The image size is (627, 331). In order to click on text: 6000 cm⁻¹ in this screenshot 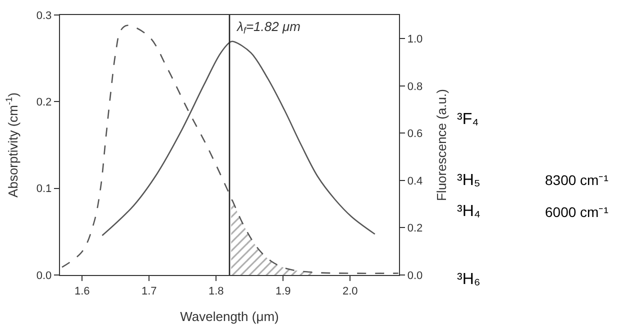, I will do `click(577, 212)`.